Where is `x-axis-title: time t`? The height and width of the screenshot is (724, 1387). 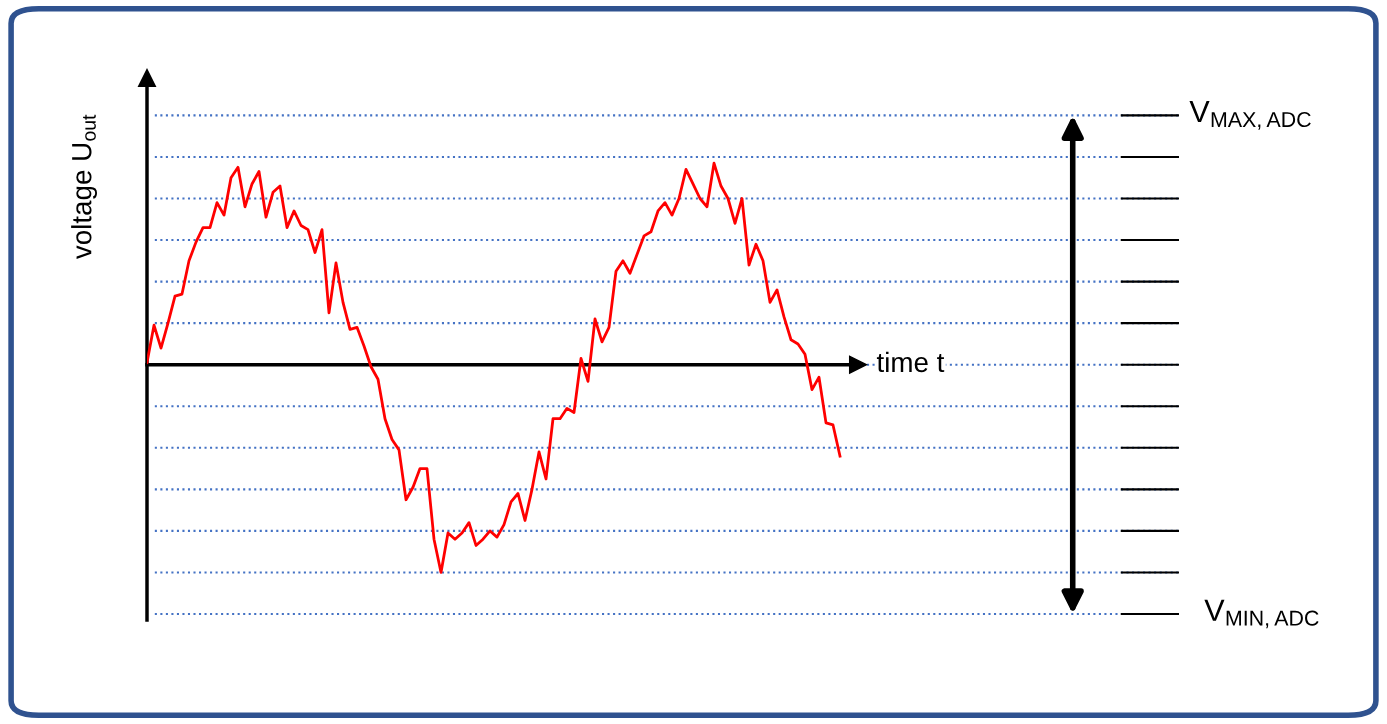 x-axis-title: time t is located at coordinates (910, 362).